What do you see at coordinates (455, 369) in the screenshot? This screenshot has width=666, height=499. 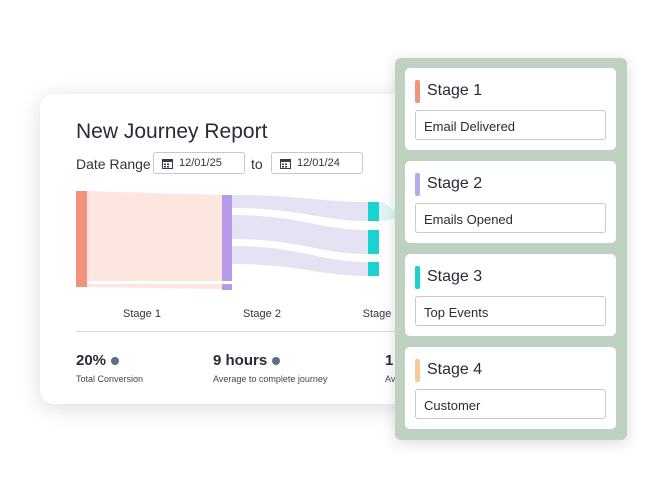 I see `stage-name: Stage 4` at bounding box center [455, 369].